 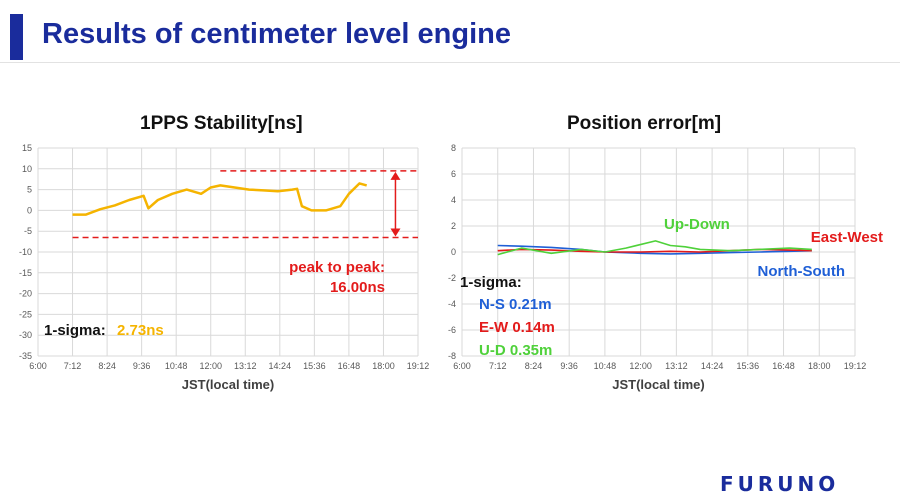 What do you see at coordinates (107, 366) in the screenshot?
I see `pps-x-tick-label: 8:24` at bounding box center [107, 366].